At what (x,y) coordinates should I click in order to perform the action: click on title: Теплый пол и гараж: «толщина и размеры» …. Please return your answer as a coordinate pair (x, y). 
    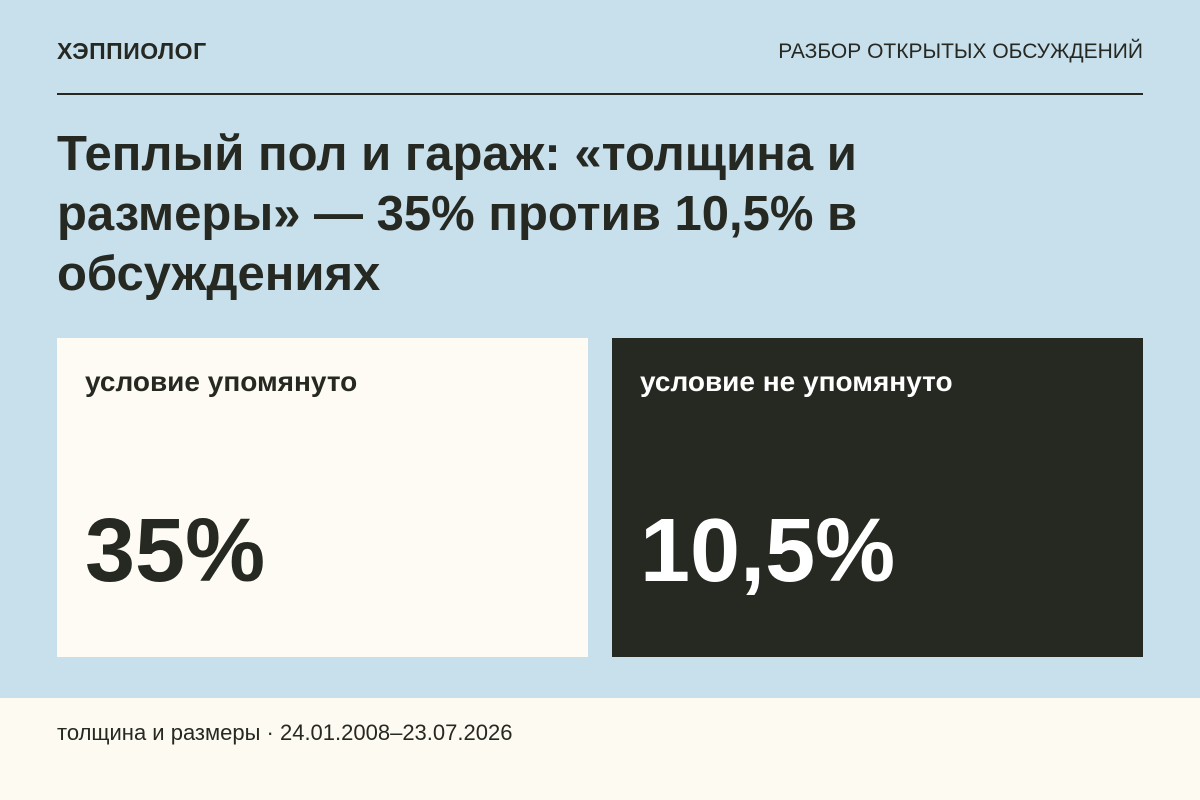
    Looking at the image, I should click on (457, 214).